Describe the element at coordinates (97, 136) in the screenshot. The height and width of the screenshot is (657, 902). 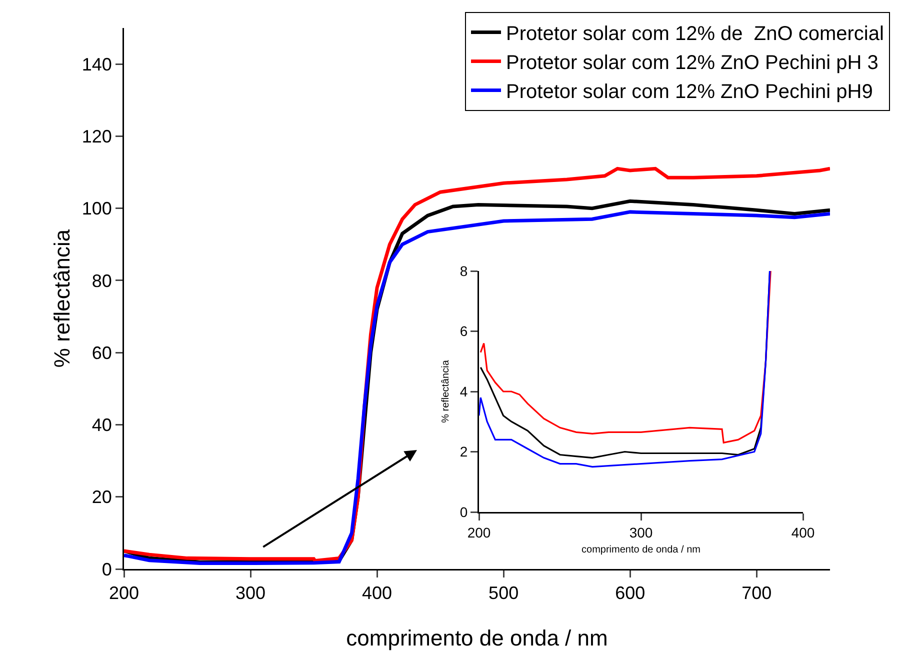
I see `y-tick-label: 120` at that location.